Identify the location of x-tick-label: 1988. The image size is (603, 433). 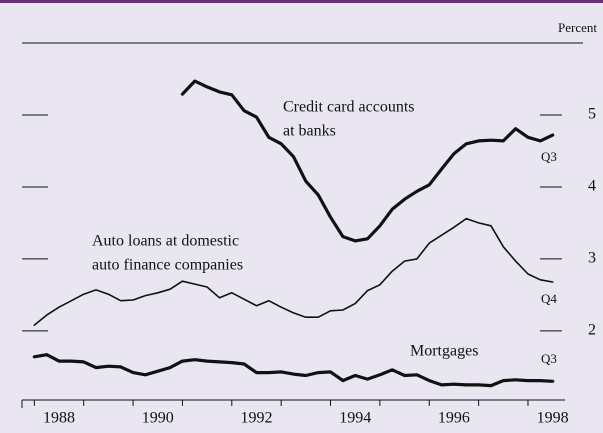
(59, 418).